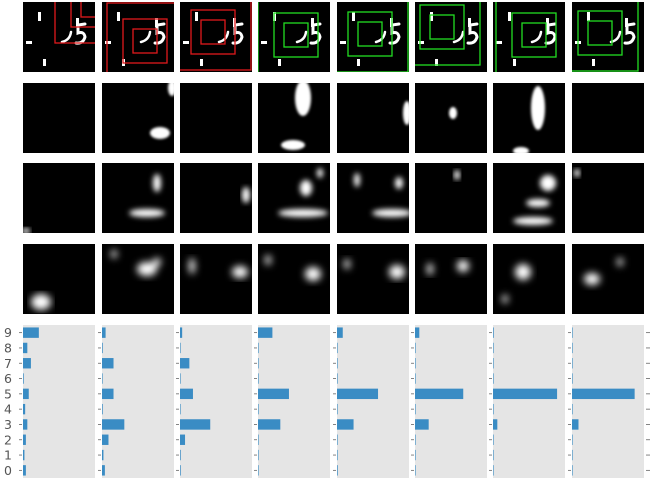 The width and height of the screenshot is (653, 483). What do you see at coordinates (8, 332) in the screenshot?
I see `class-tick-label: 9` at bounding box center [8, 332].